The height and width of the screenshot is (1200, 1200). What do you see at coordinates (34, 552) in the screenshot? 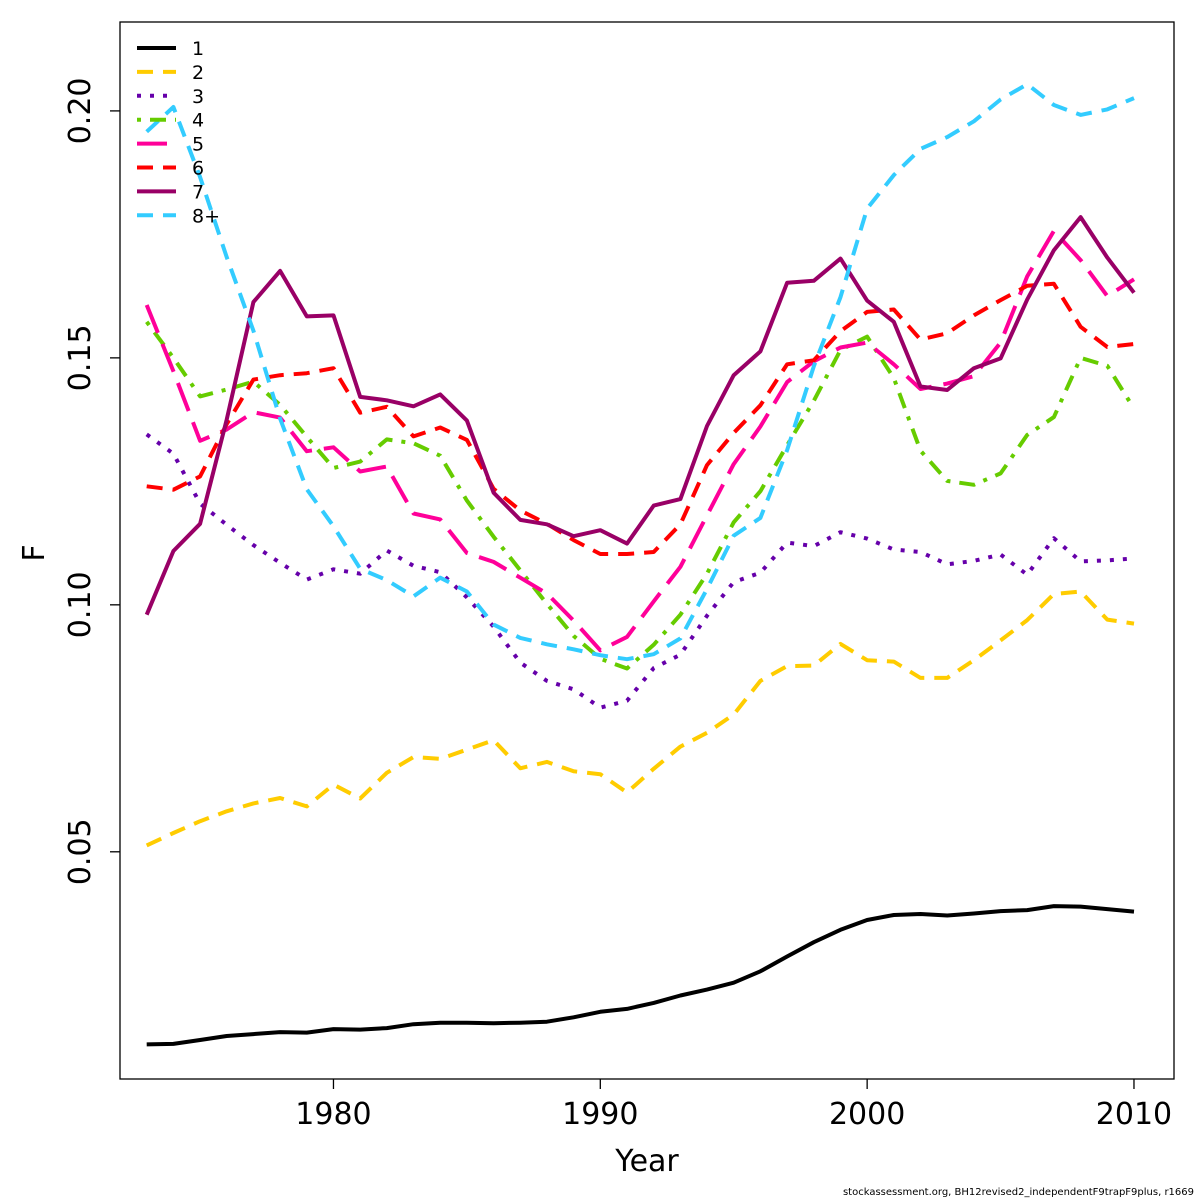
I see `y-axis-title: F` at bounding box center [34, 552].